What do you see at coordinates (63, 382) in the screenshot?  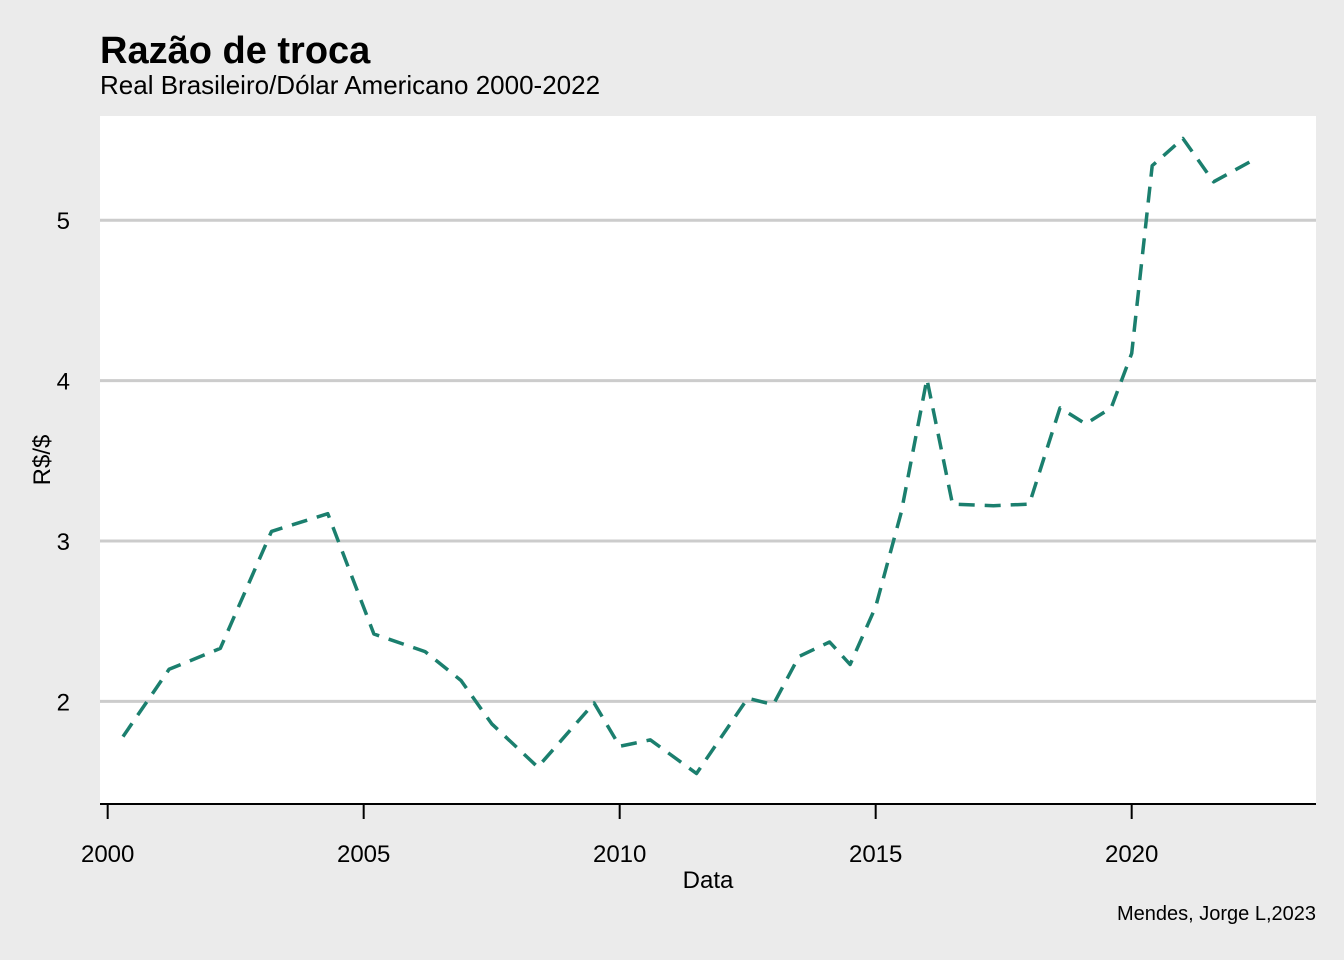 I see `y-tick-label: 4` at bounding box center [63, 382].